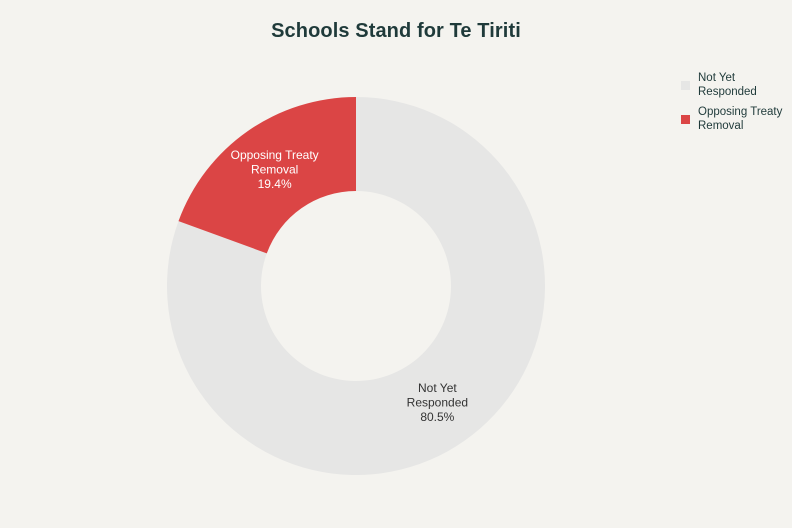  I want to click on slice-label-opposing-treaty-removal: Opposing Treaty Removal 19.4%, so click(275, 169).